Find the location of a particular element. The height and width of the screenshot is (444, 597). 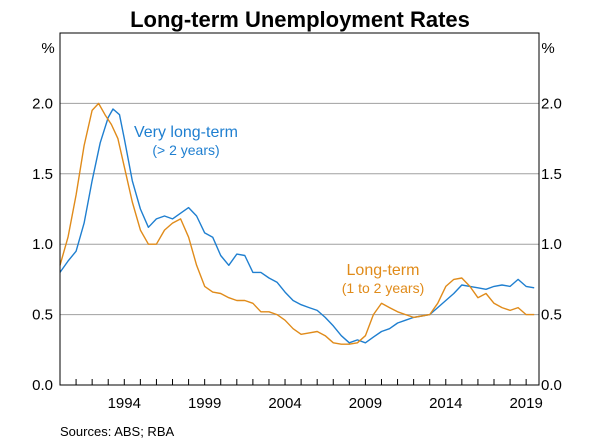

annotation-very-long-term: Very long-term (> 2 years) is located at coordinates (186, 141).